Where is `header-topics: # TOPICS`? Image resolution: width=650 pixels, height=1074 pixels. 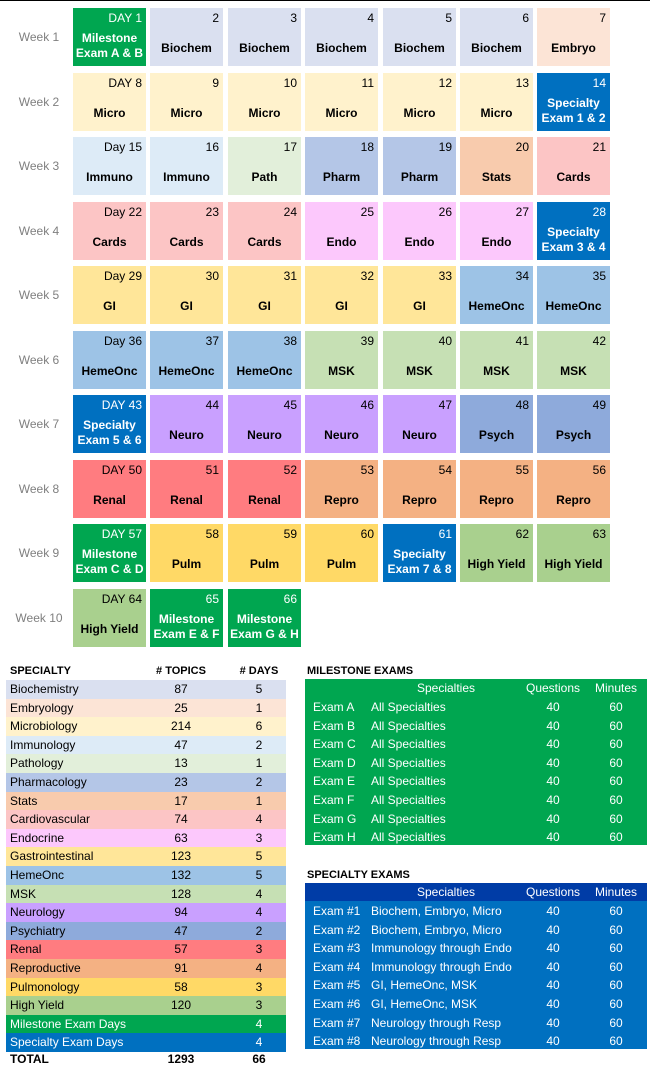
header-topics: # TOPICS is located at coordinates (181, 671).